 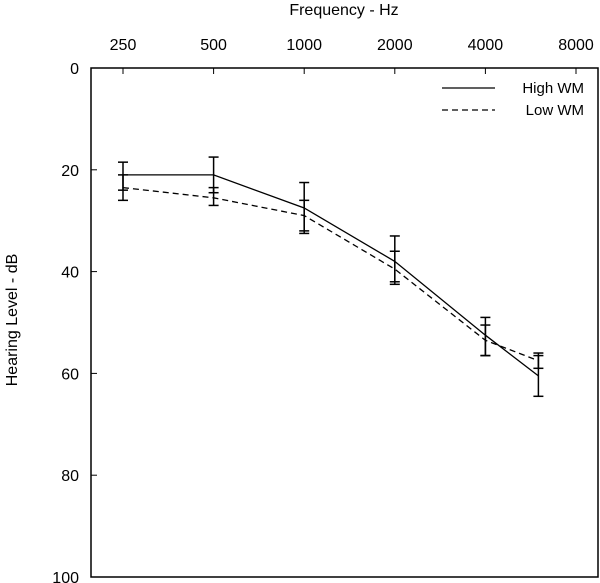 What do you see at coordinates (343, 10) in the screenshot?
I see `x-axis-label: Frequency - Hz` at bounding box center [343, 10].